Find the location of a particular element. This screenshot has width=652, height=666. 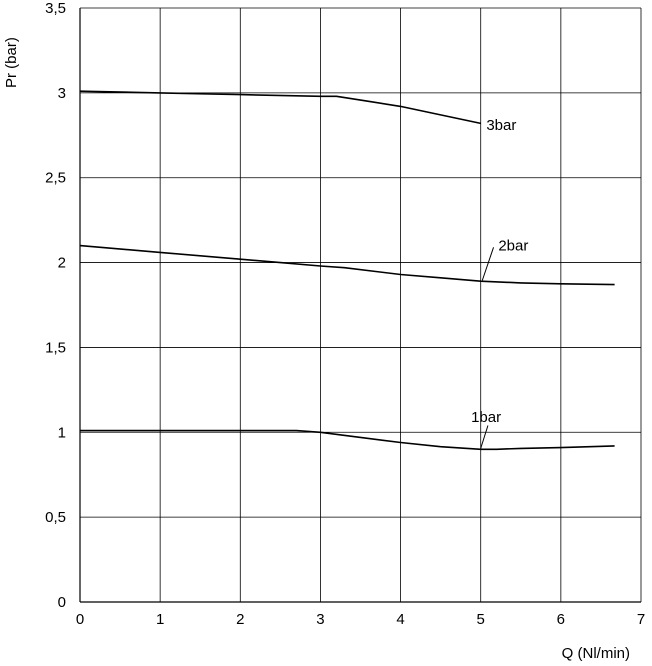

x-tick-label: 6 is located at coordinates (561, 619).